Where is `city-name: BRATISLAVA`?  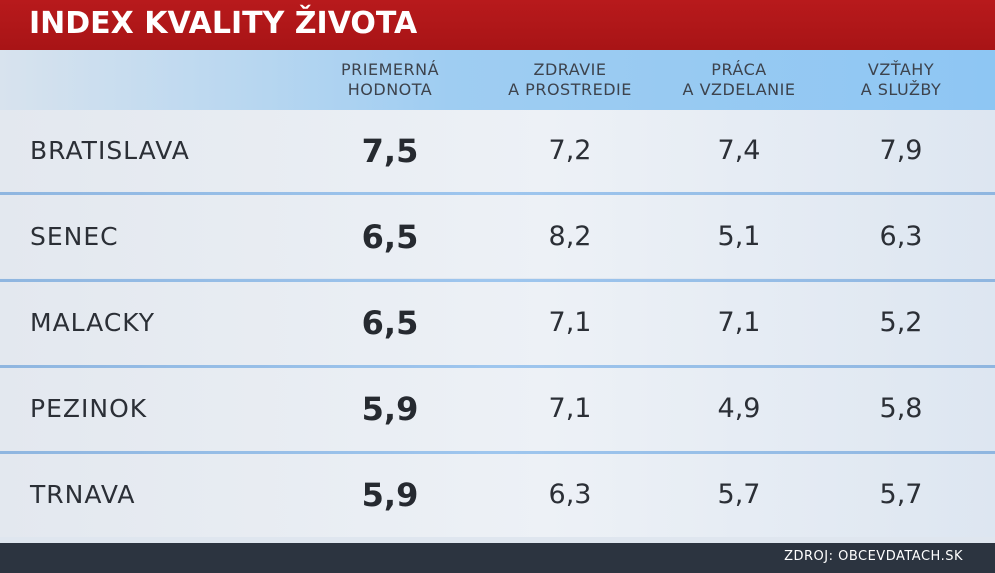
city-name: BRATISLAVA is located at coordinates (110, 150).